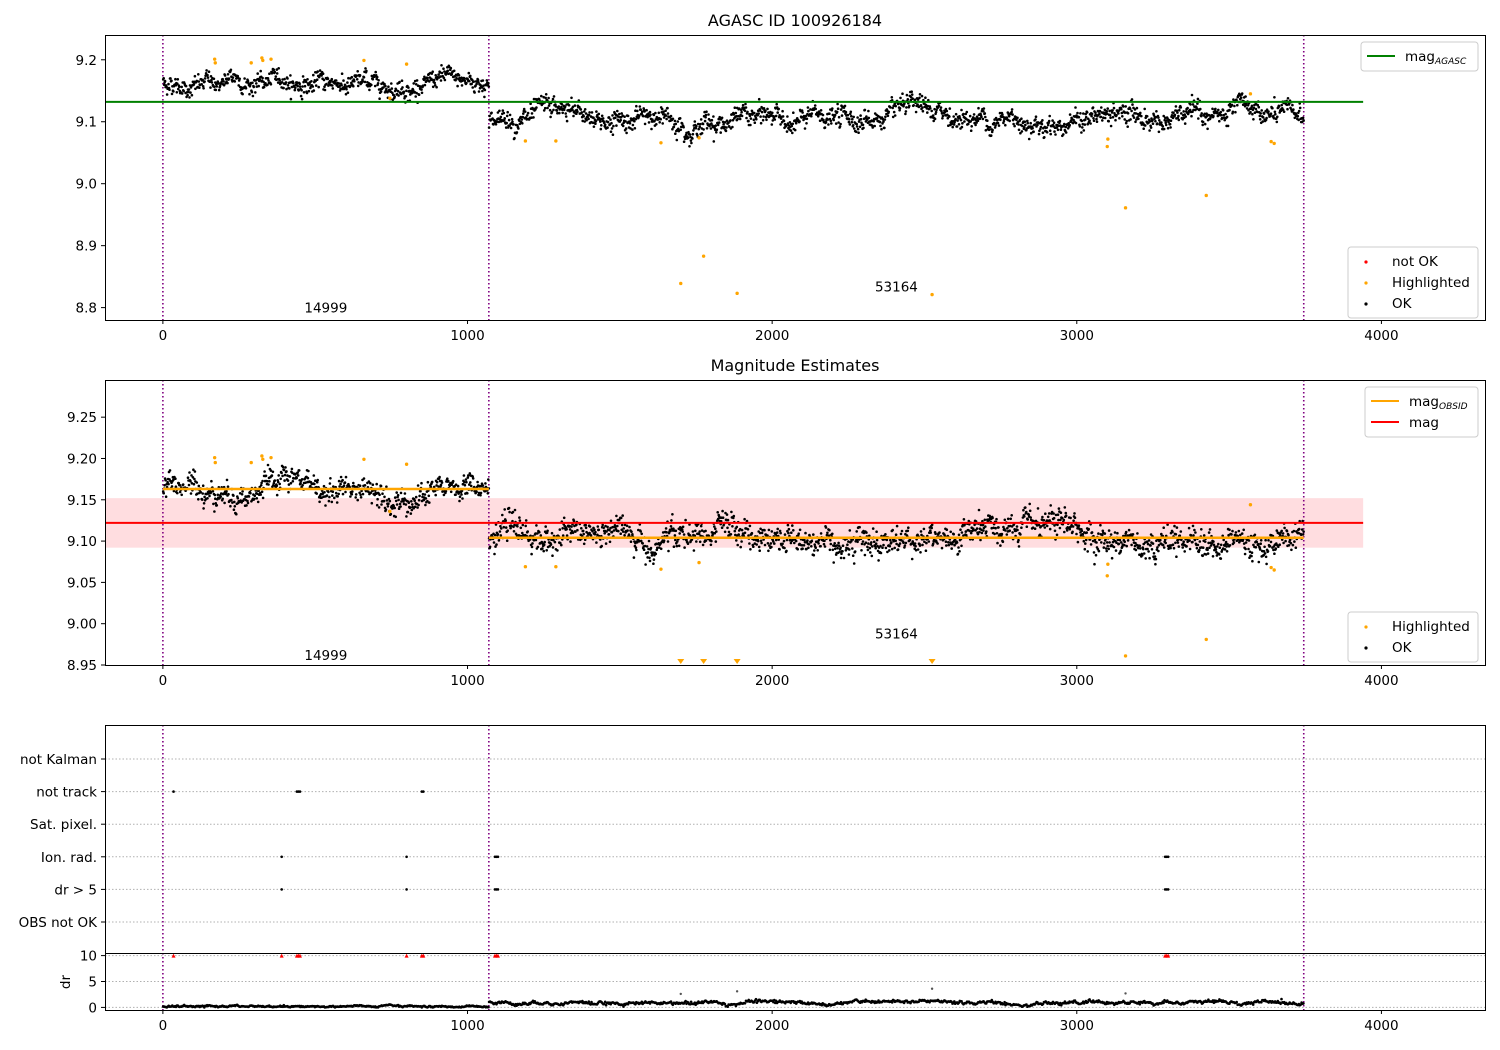 This screenshot has height=1050, width=1500. What do you see at coordinates (406, 857) in the screenshot?
I see `flag-point` at bounding box center [406, 857].